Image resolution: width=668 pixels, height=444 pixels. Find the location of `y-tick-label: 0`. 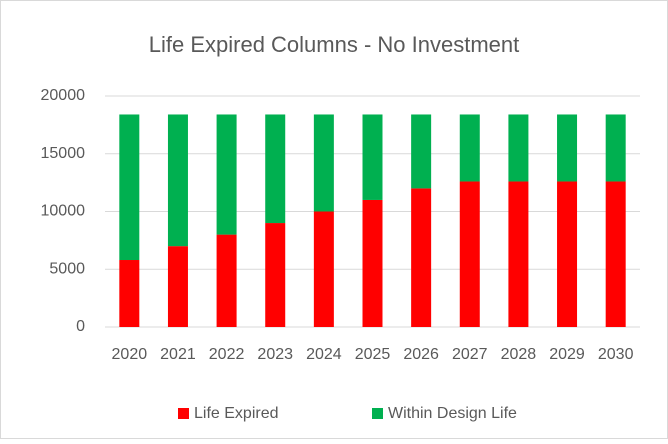

y-tick-label: 0 is located at coordinates (80, 326).